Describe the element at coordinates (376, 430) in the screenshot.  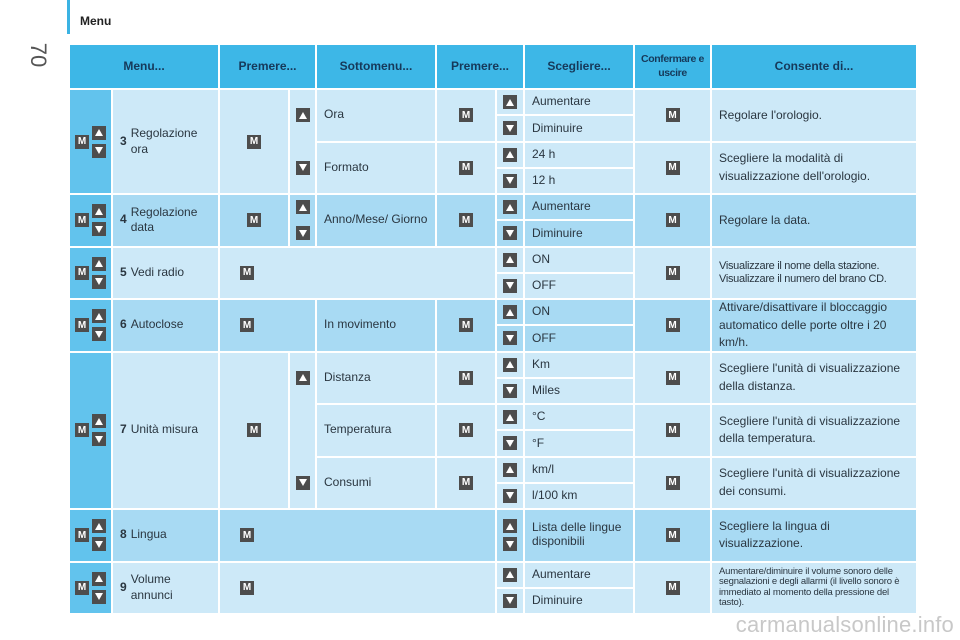
I see `submenu-label: Temperatura` at that location.